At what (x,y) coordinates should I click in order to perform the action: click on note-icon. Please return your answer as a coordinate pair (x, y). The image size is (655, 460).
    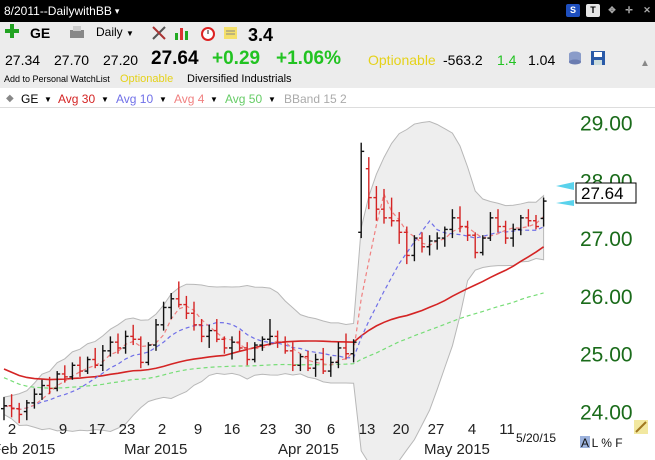
    Looking at the image, I should click on (231, 34).